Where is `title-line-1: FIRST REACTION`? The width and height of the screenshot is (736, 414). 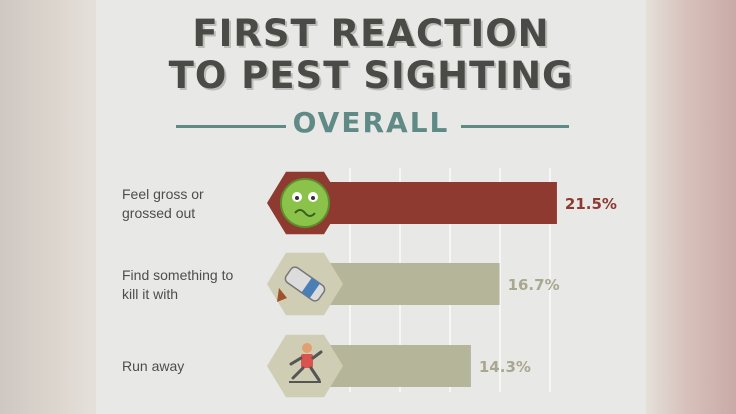
title-line-1: FIRST REACTION is located at coordinates (371, 33).